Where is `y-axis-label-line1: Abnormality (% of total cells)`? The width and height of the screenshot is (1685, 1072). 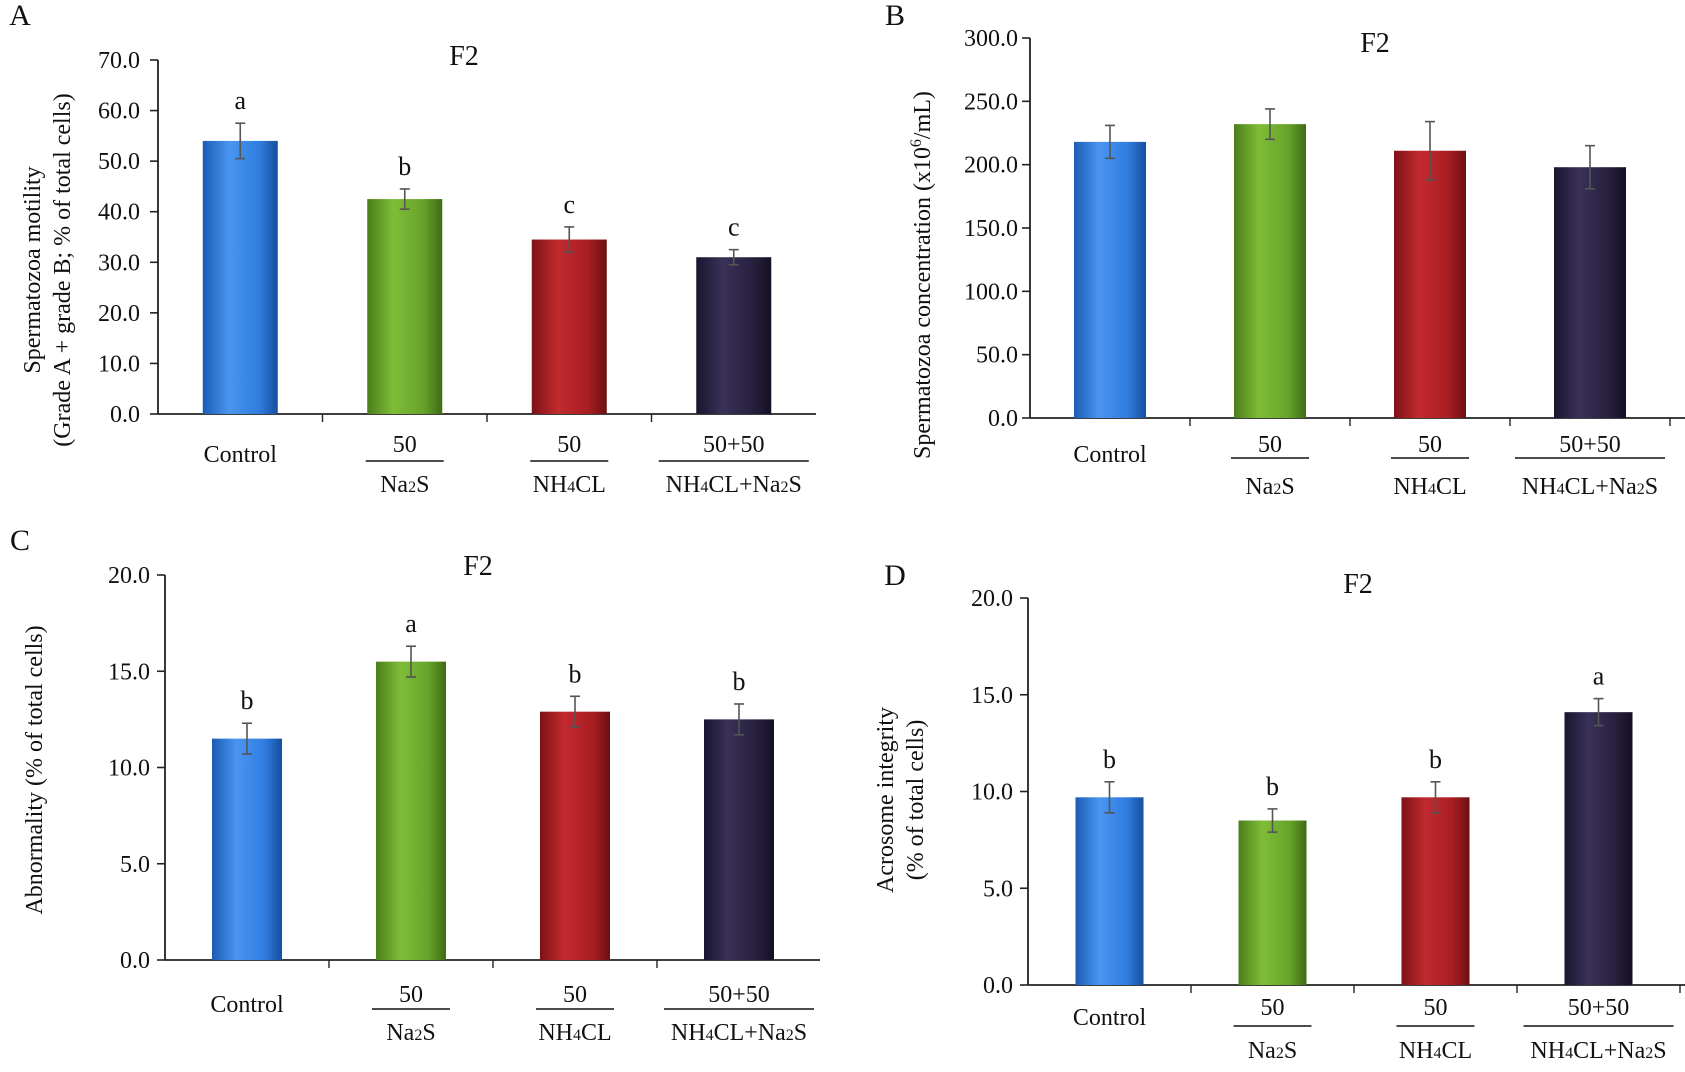
y-axis-label-line1: Abnormality (% of total cells) is located at coordinates (35, 769).